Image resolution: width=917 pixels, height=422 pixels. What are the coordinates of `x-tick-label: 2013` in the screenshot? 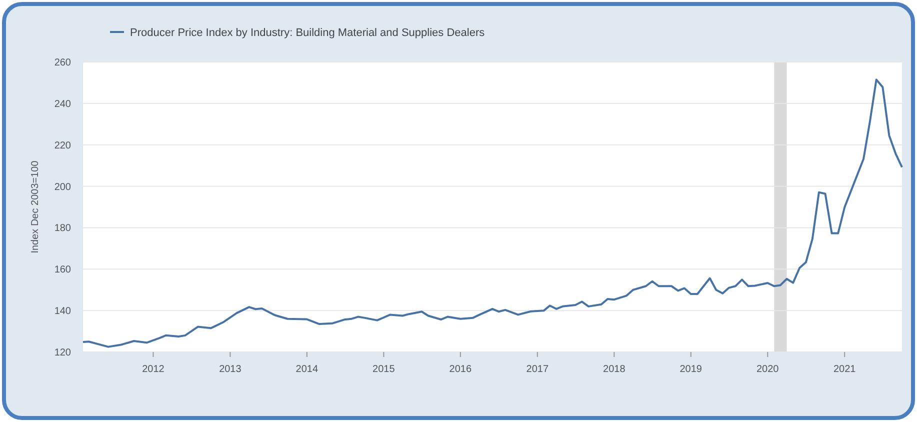 It's located at (230, 369).